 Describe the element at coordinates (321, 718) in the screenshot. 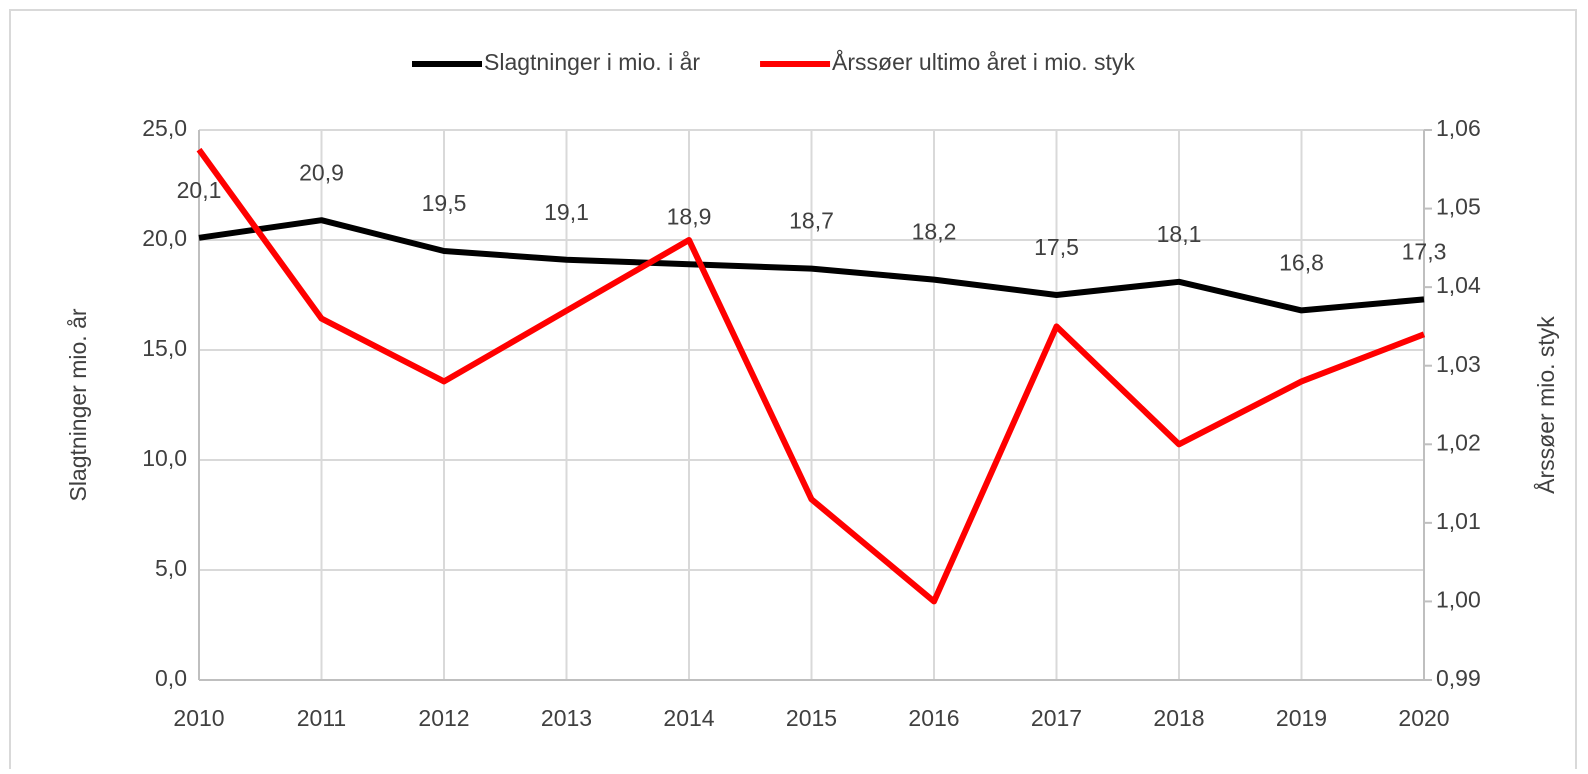

I see `x-tick-label: 2011` at that location.